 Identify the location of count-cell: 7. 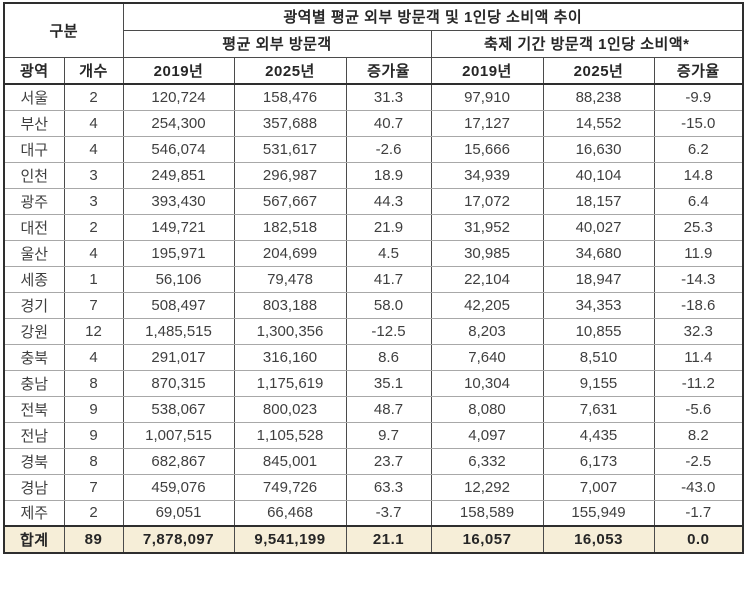
(93, 305).